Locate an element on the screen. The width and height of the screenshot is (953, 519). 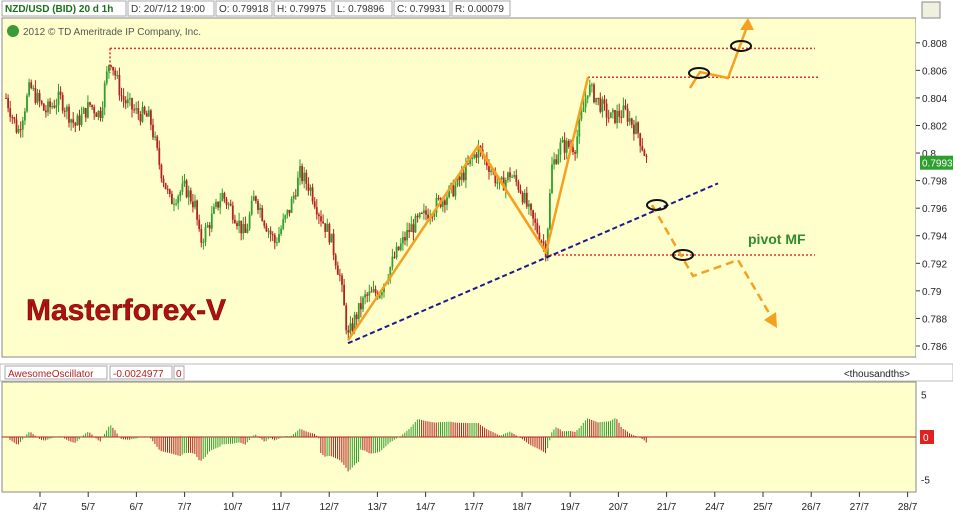
time-tick-label: 13/7 is located at coordinates (378, 507).